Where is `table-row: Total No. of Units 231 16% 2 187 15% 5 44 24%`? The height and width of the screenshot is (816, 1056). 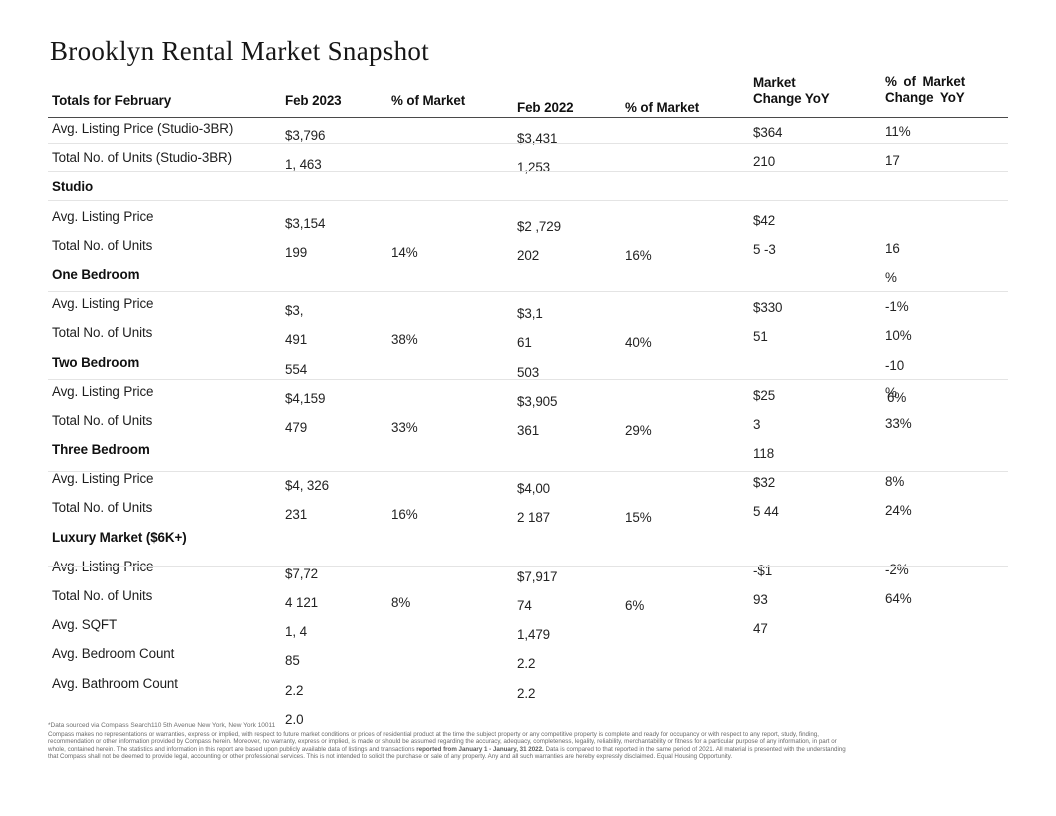
table-row: Total No. of Units 231 16% 2 187 15% 5 44 24% is located at coordinates (528, 511).